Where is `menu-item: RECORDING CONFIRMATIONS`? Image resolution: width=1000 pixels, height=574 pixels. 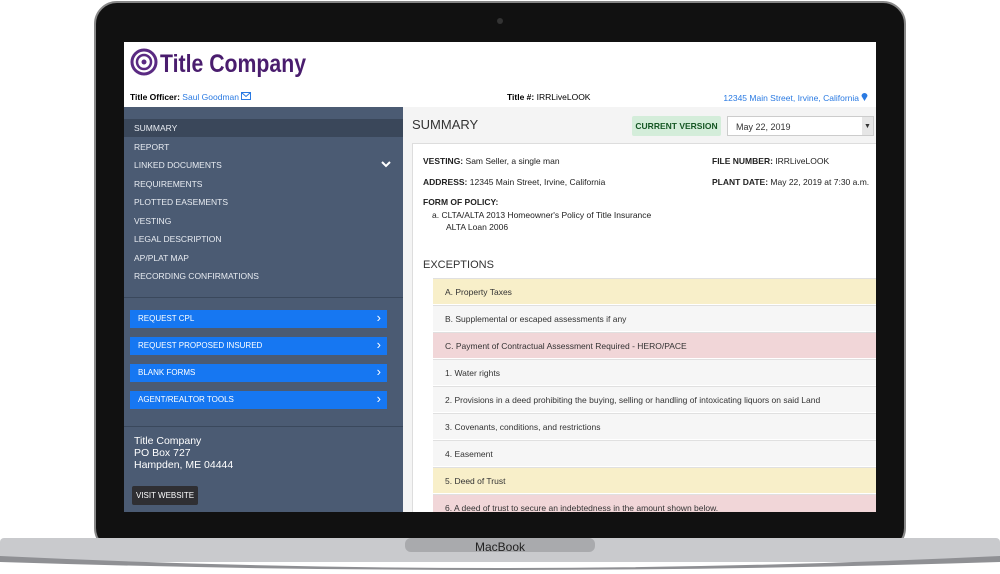
menu-item: RECORDING CONFIRMATIONS is located at coordinates (196, 276).